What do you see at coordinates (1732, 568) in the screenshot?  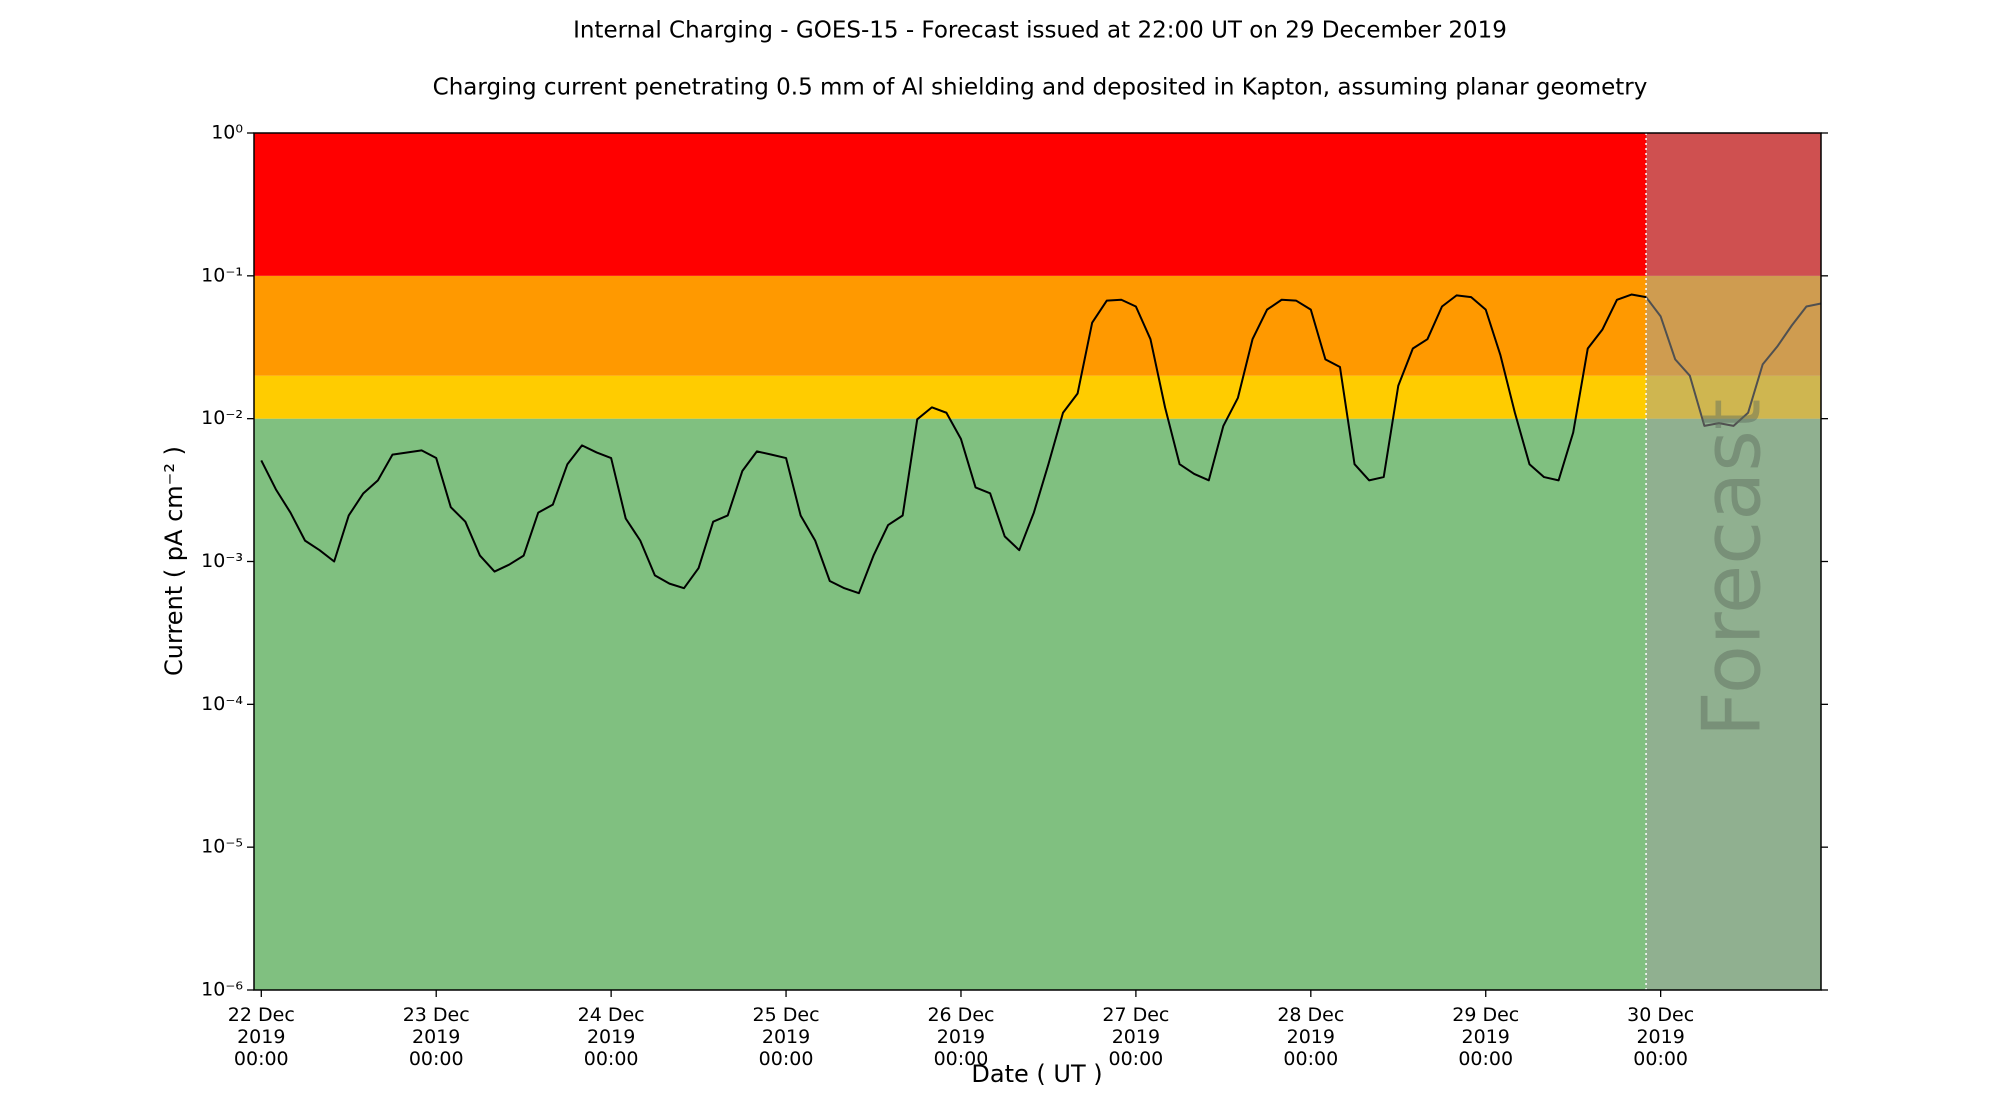 I see `forecast-label: Forecast` at bounding box center [1732, 568].